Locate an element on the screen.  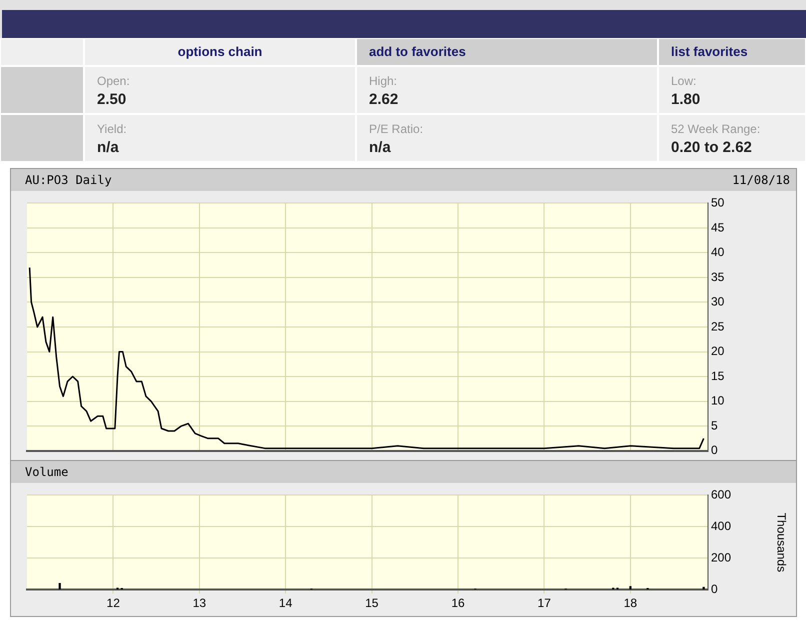
y-tick-label: 15 is located at coordinates (718, 375).